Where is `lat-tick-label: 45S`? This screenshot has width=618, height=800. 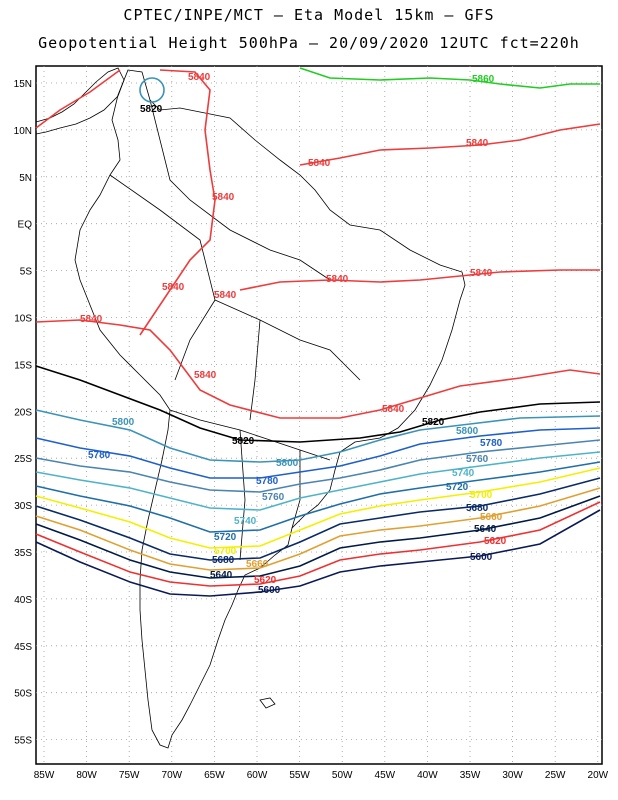
lat-tick-label: 45S is located at coordinates (23, 647).